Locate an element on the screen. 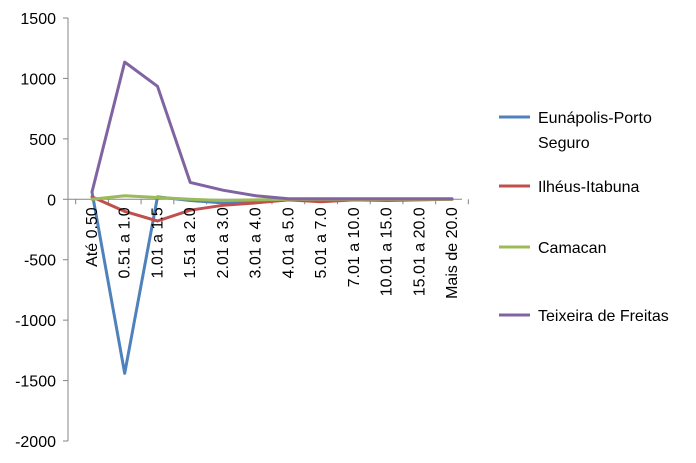  x-tick-label: 1.01 a 1.5 is located at coordinates (157, 242).